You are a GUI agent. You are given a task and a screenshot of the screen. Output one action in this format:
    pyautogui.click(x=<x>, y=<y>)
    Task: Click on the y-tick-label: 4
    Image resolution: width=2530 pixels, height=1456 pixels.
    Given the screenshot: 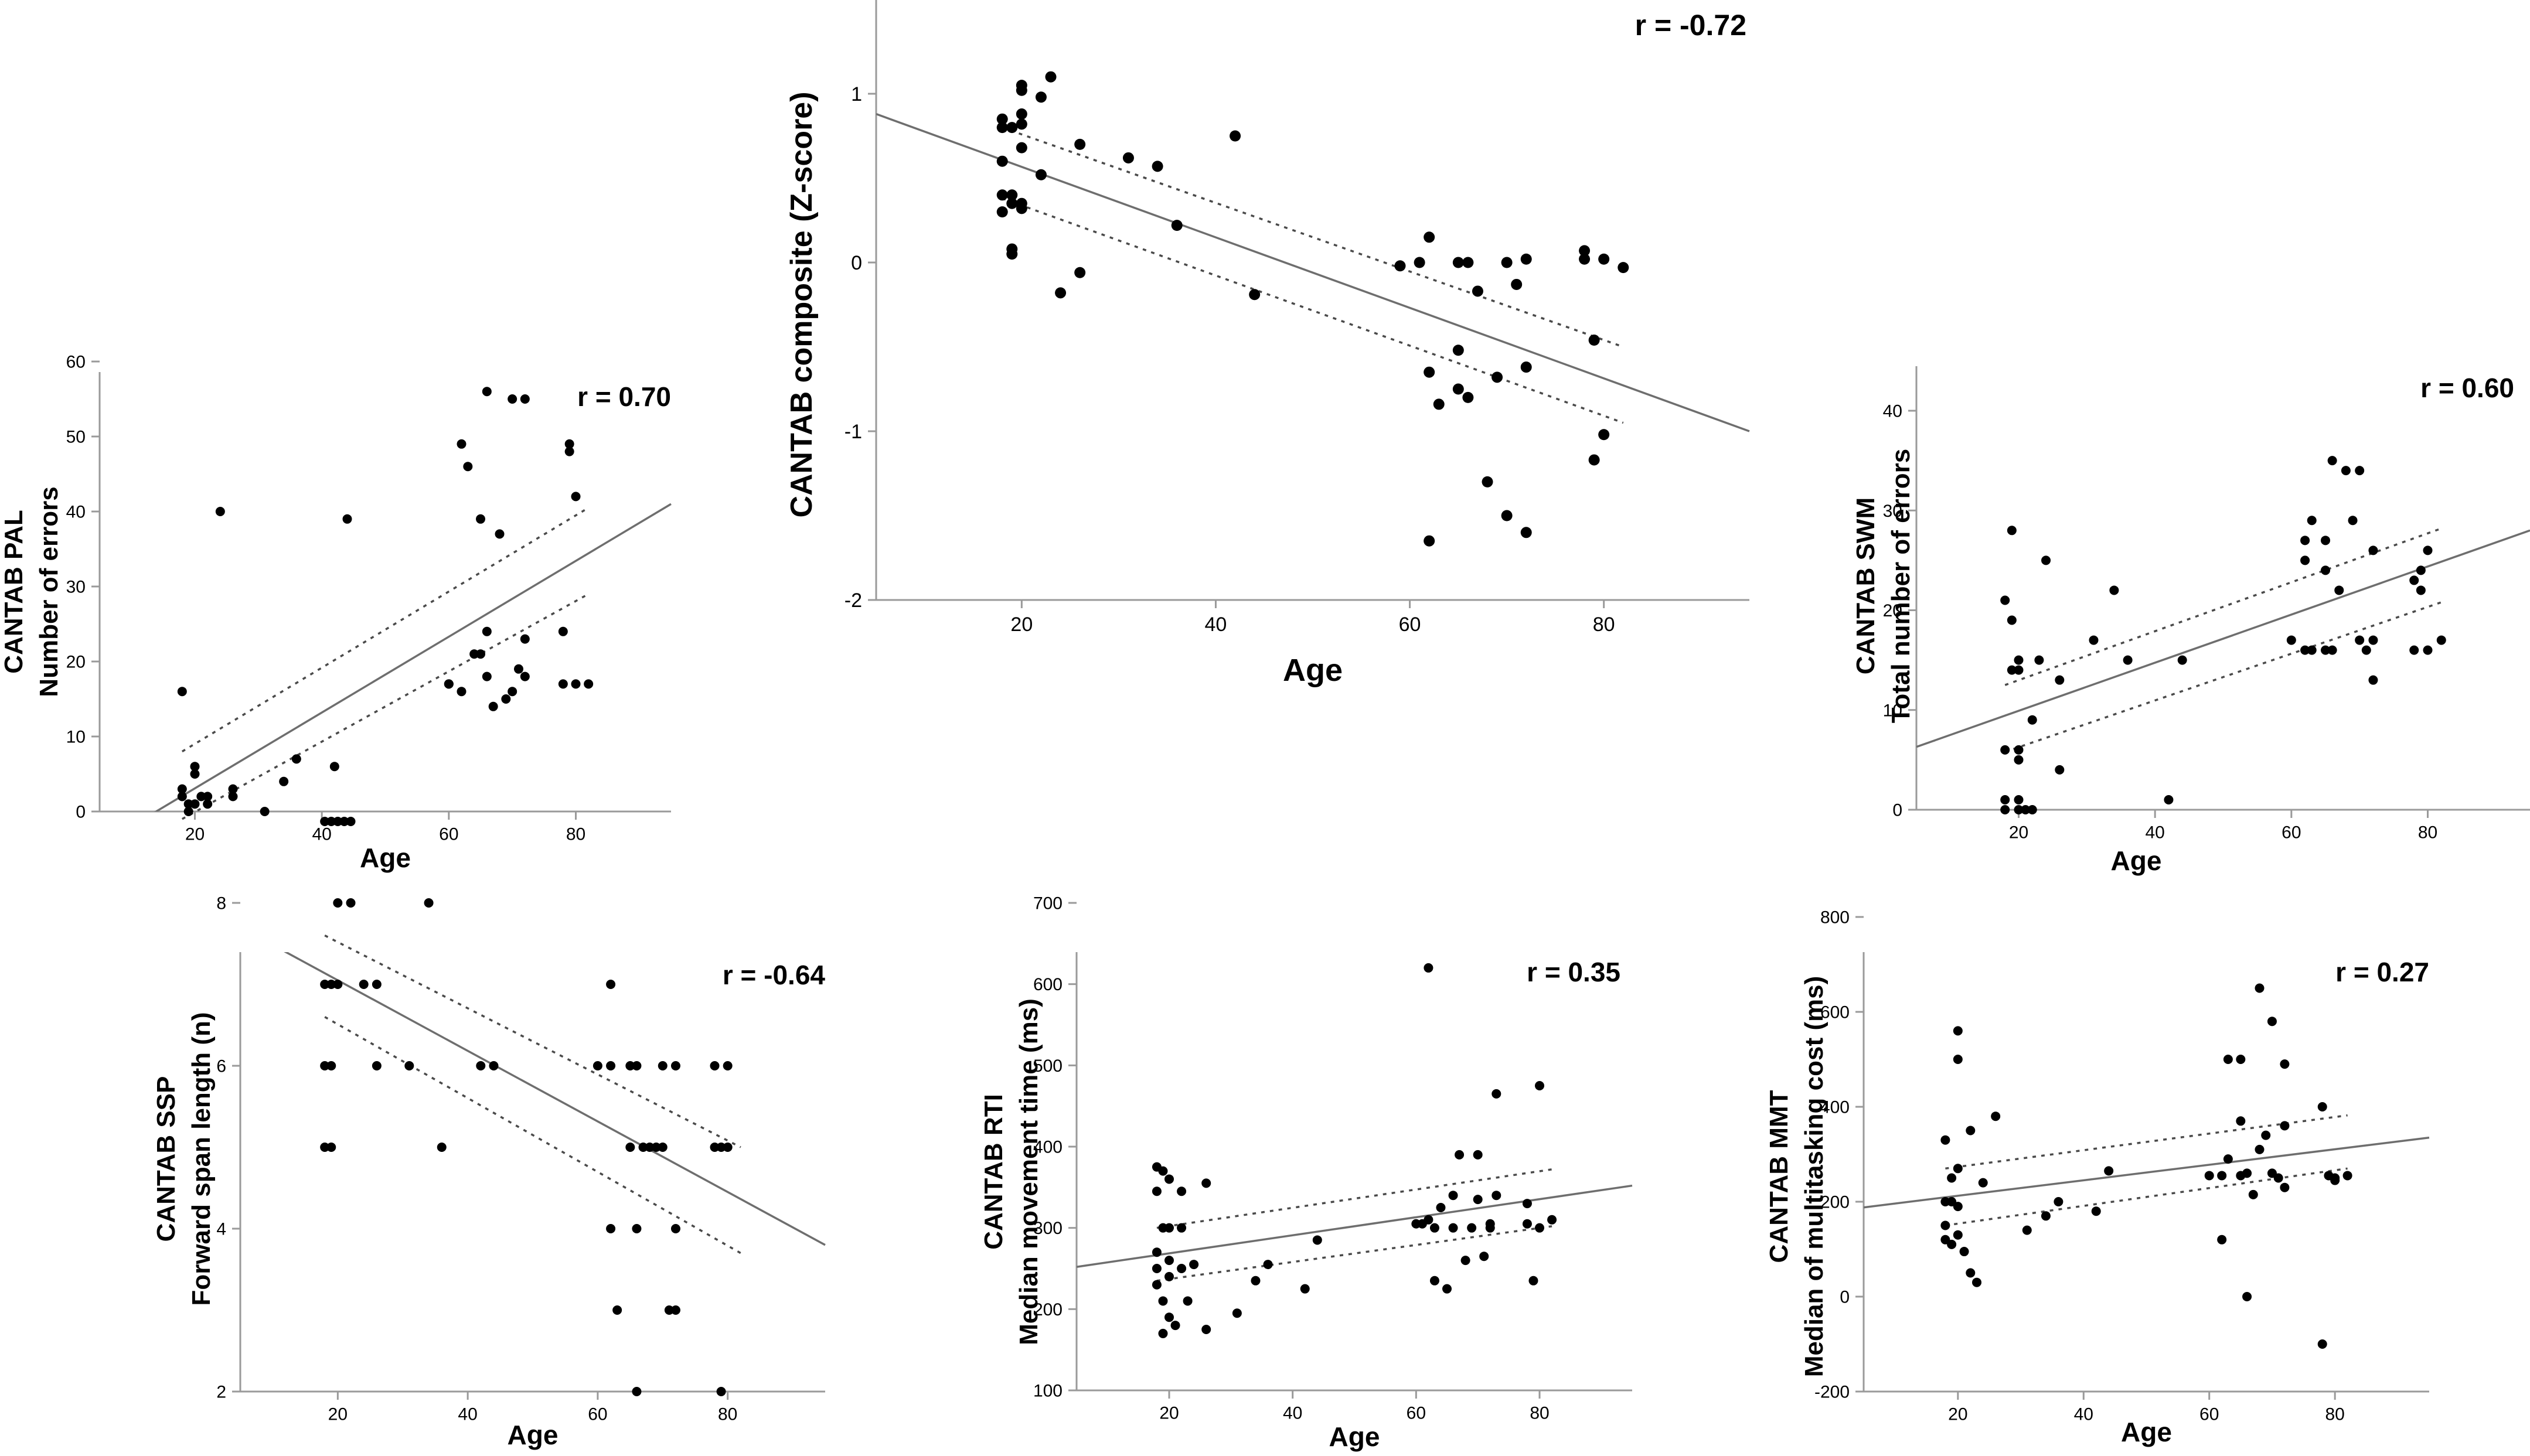 What is the action you would take?
    pyautogui.click(x=221, y=1229)
    